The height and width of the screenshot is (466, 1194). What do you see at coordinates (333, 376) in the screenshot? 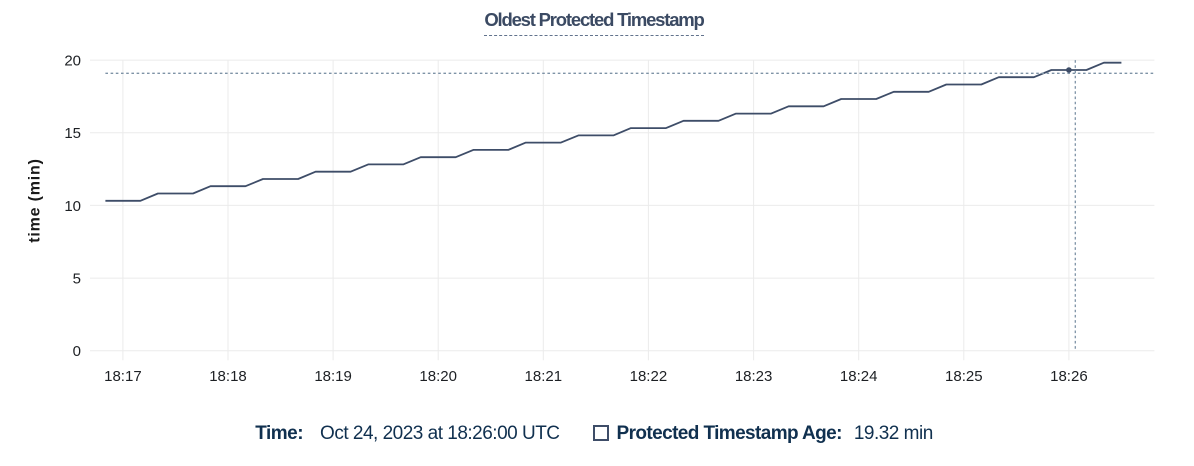
I see `x-tick-label: 18:19` at bounding box center [333, 376].